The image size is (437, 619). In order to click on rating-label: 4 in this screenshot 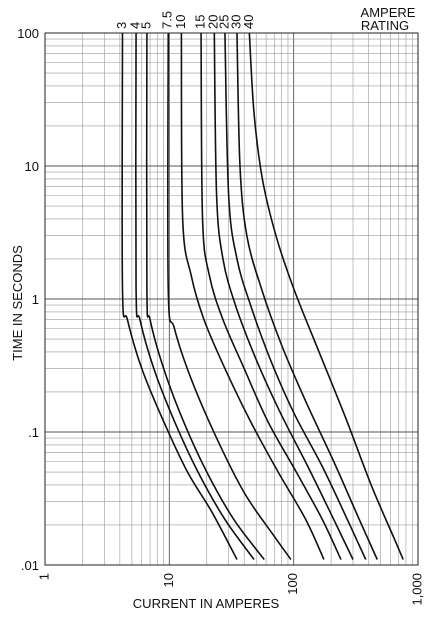, I will do `click(134, 25)`.